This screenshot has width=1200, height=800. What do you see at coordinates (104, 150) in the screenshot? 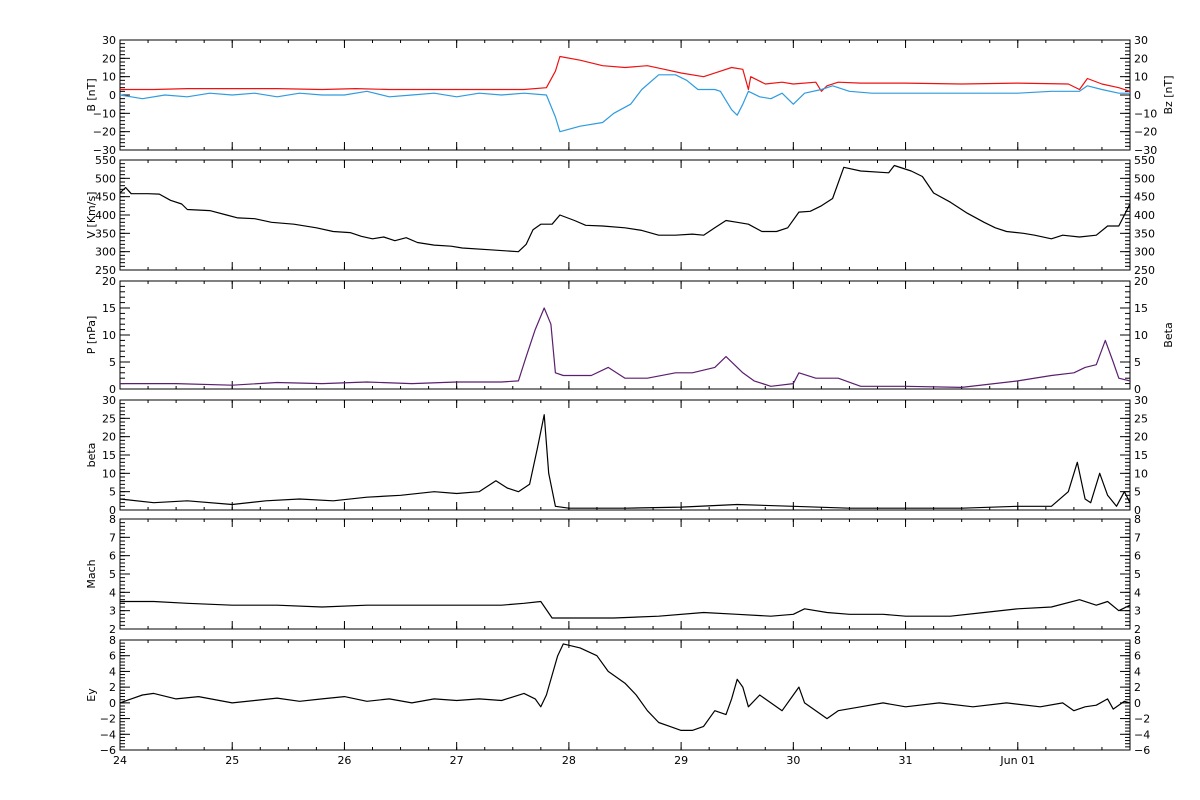
I see `y-tick-label-left: −30` at bounding box center [104, 150].